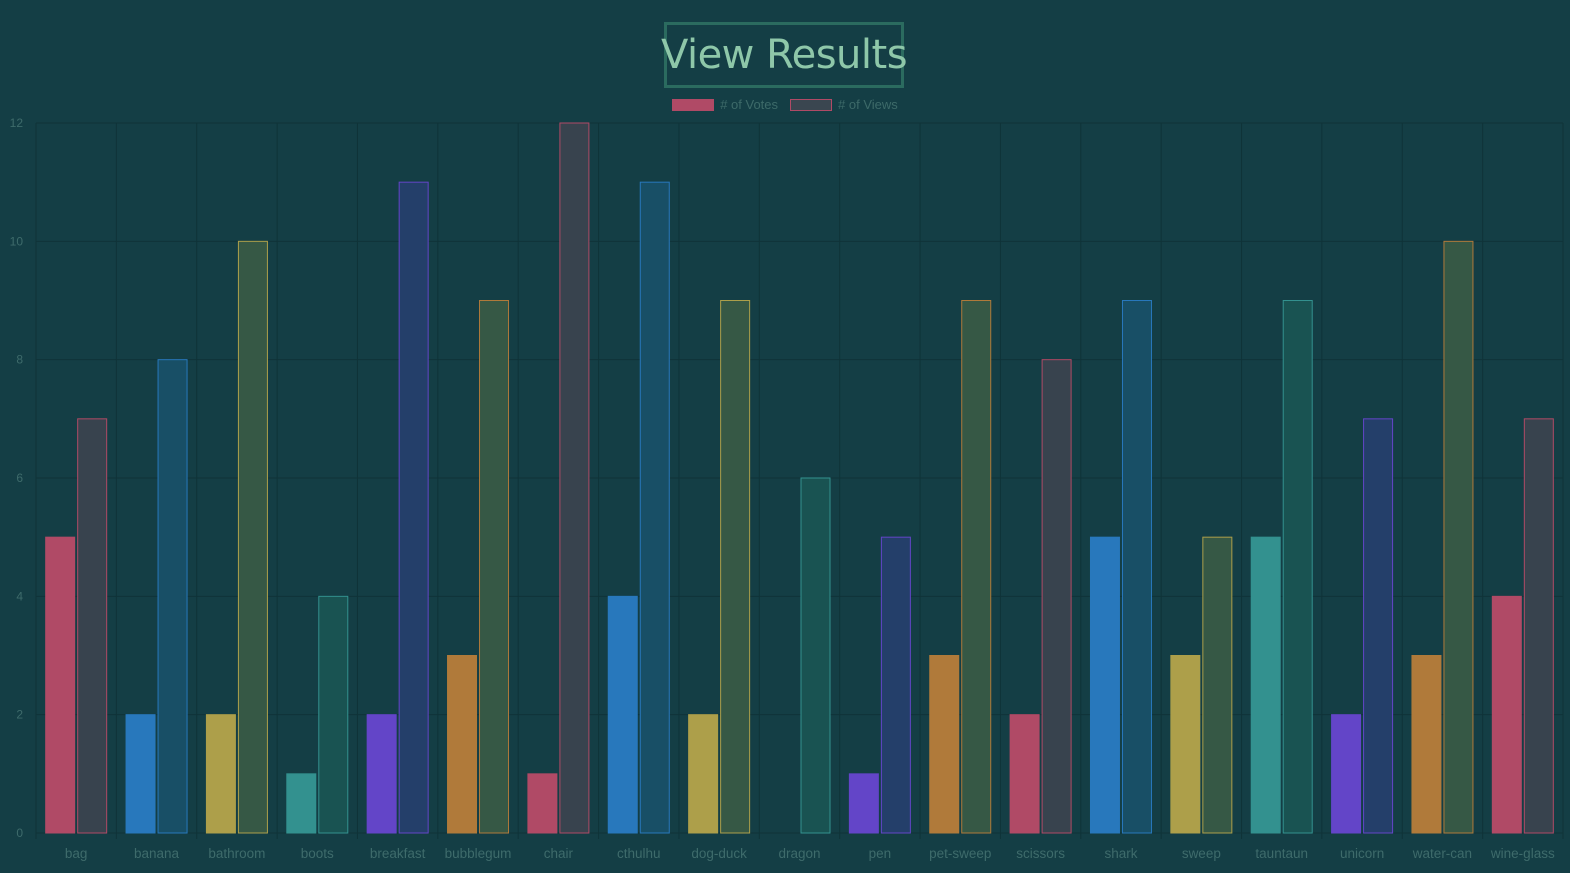 Image resolution: width=1570 pixels, height=873 pixels. I want to click on y-tick-label: 2, so click(19, 715).